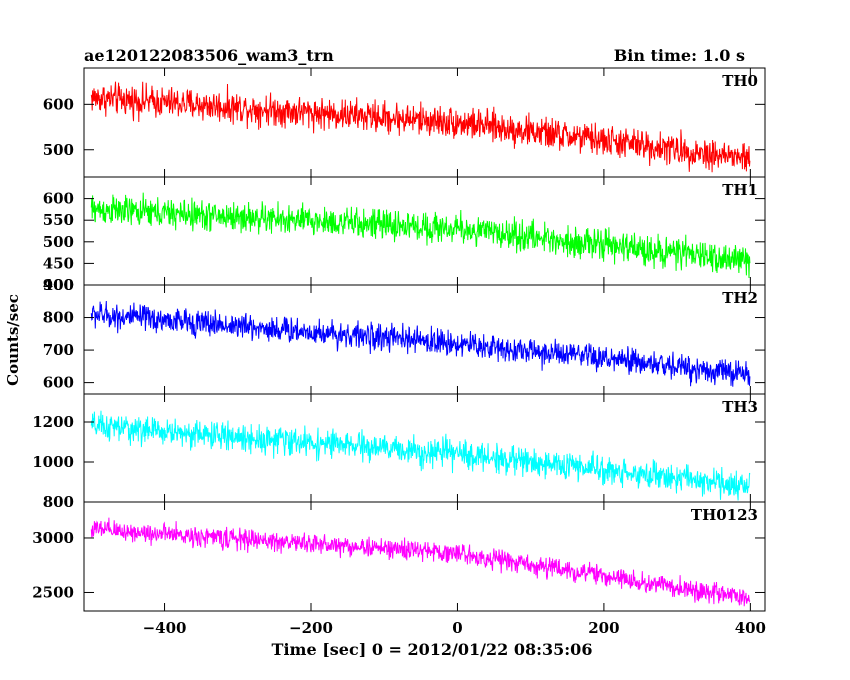  I want to click on bin-time-label: Bin time: 1.0 s, so click(679, 55).